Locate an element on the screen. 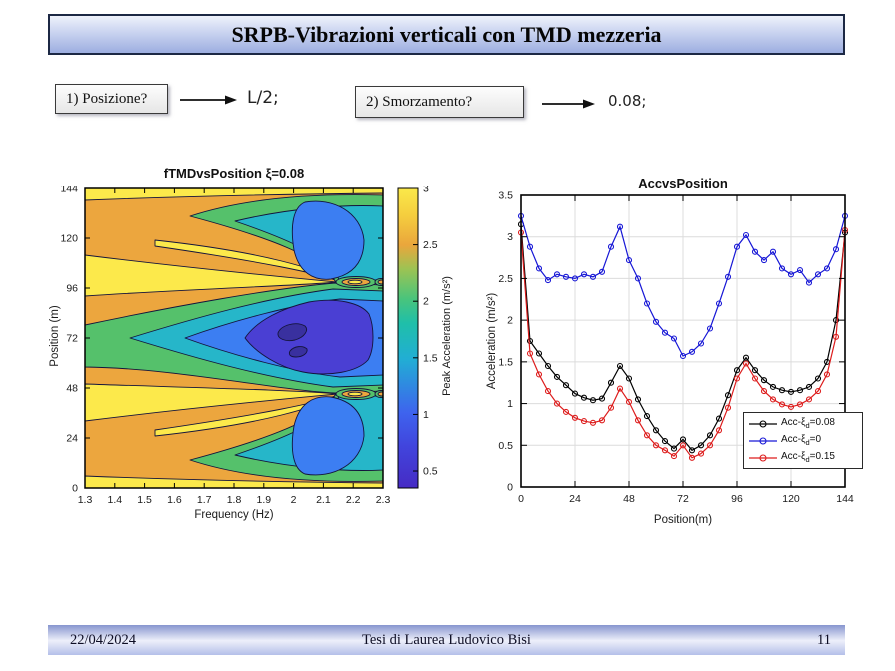 This screenshot has width=895, height=671. contour-x-axis-label: Frequency (Hz) is located at coordinates (234, 515).